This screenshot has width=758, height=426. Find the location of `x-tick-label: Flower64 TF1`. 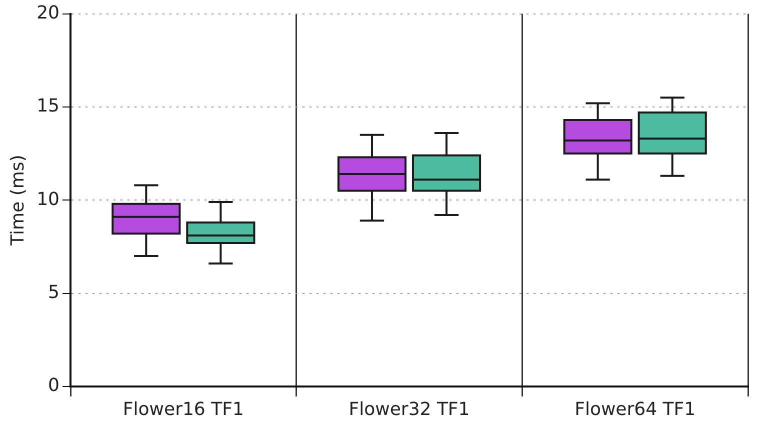

x-tick-label: Flower64 TF1 is located at coordinates (635, 409).